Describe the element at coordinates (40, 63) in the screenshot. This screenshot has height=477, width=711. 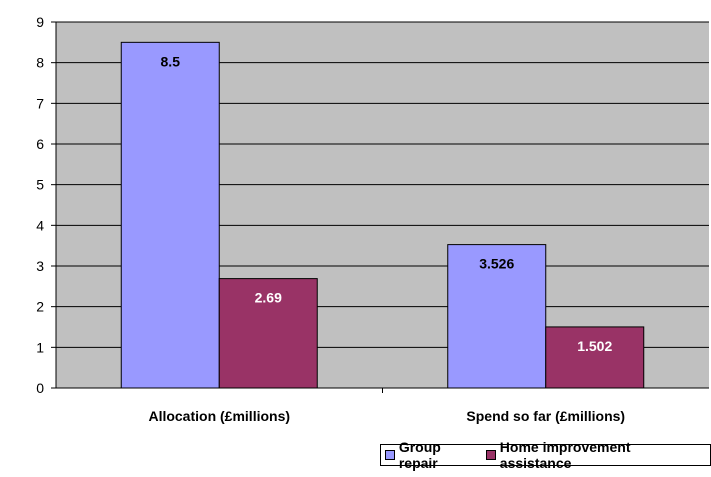
I see `y-tick-label: 8` at that location.